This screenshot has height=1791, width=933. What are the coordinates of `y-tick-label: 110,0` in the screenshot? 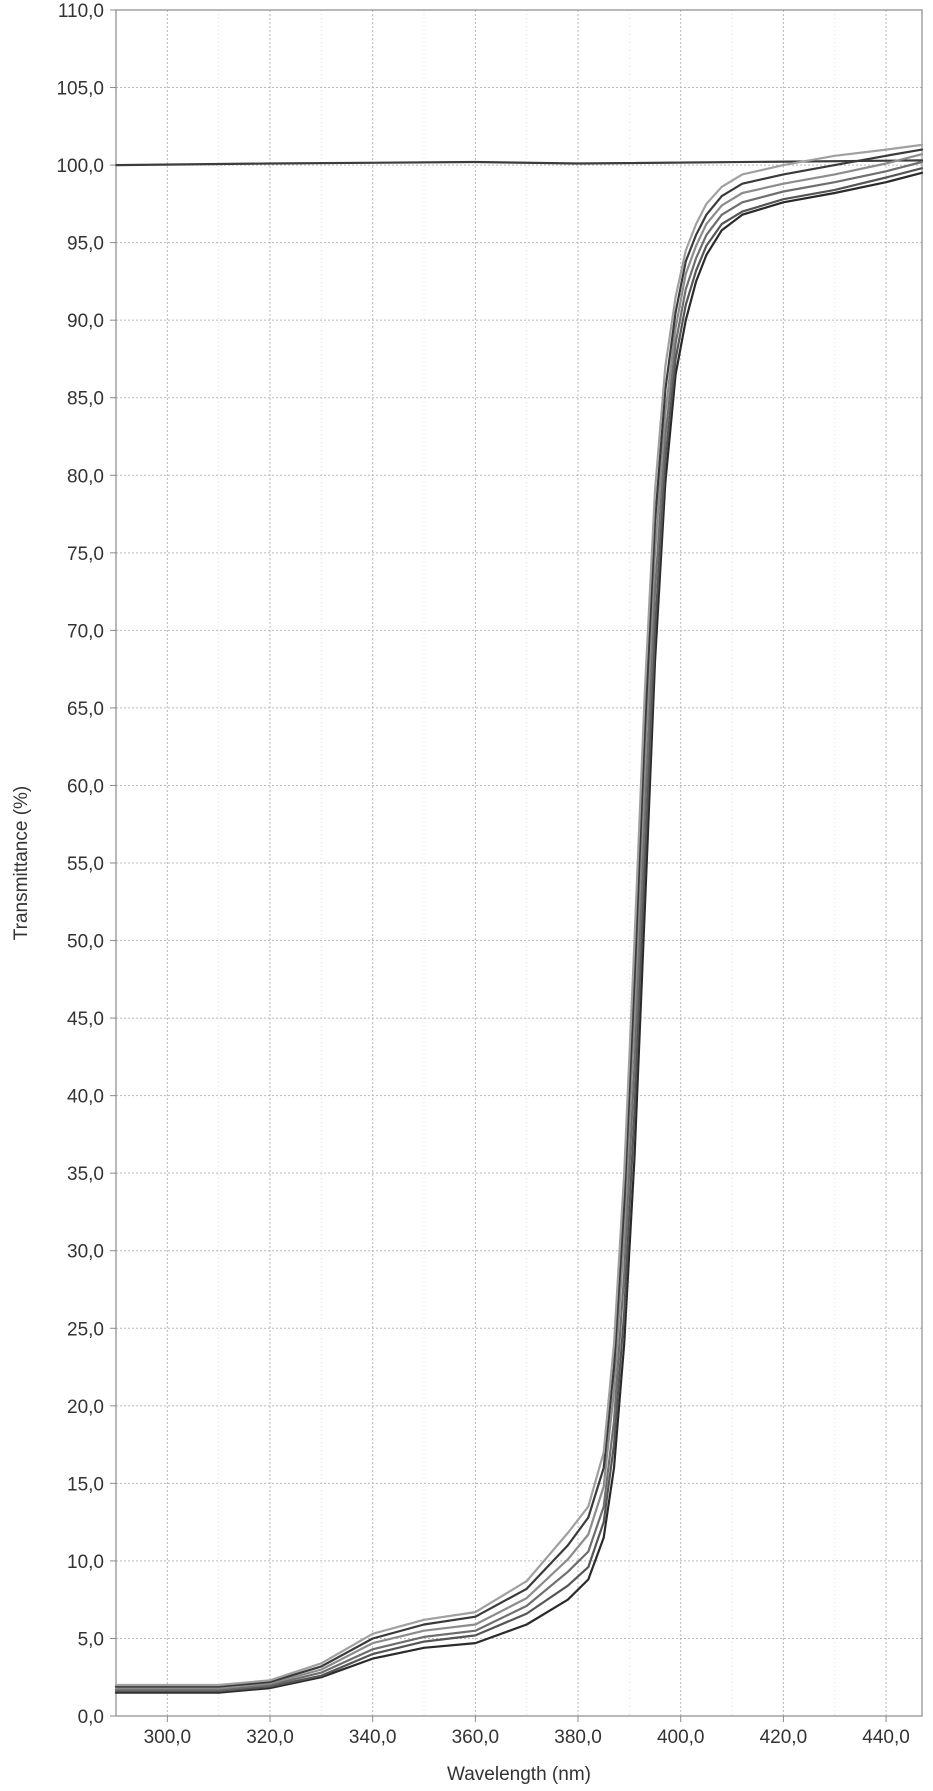 It's located at (81, 11).